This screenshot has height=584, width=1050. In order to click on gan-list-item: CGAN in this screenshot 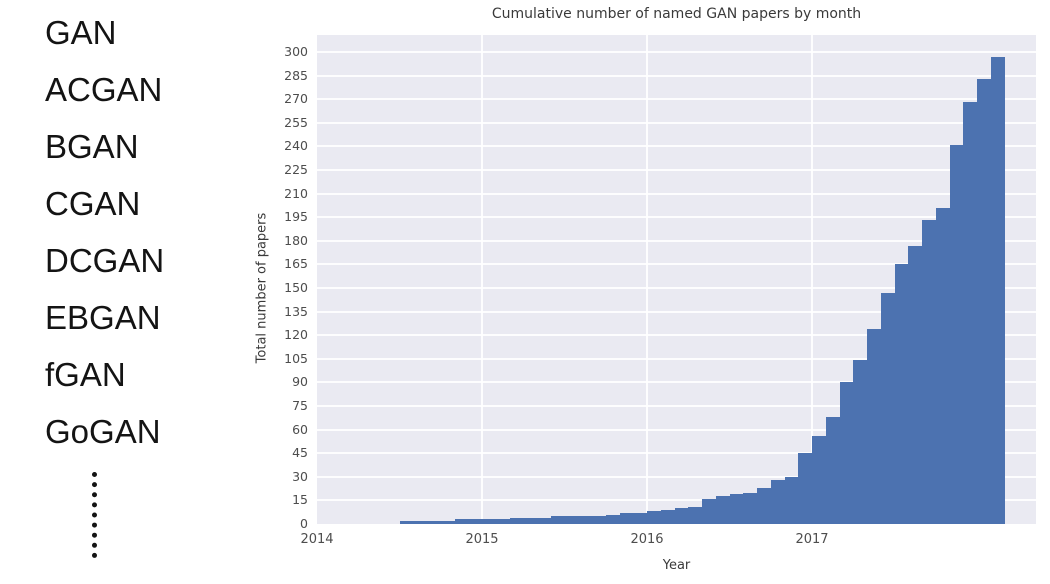, I will do `click(93, 203)`.